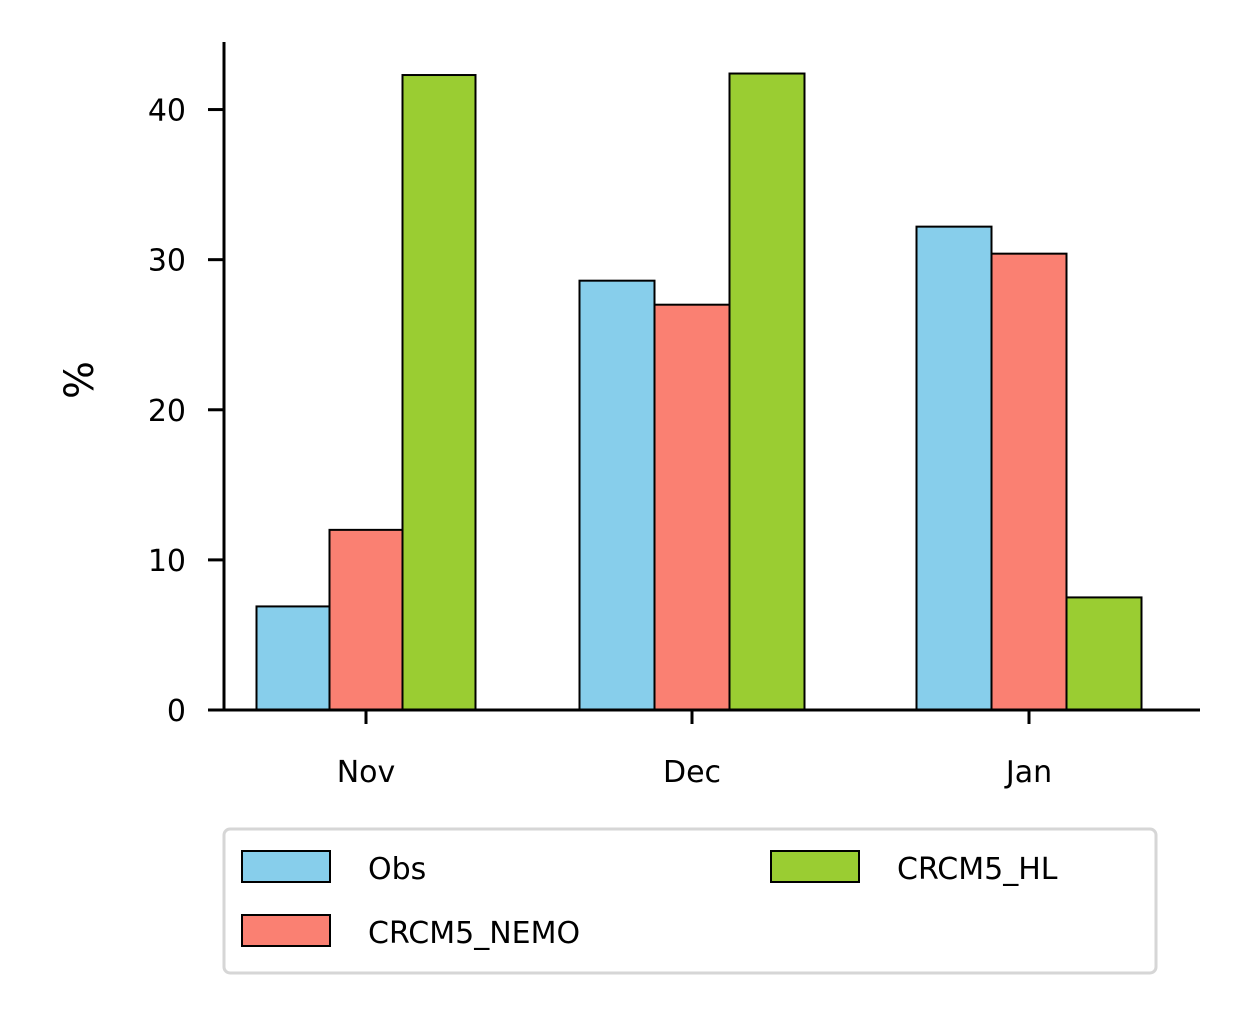 Image resolution: width=1243 pixels, height=1016 pixels. I want to click on y-tick-label: 10, so click(167, 561).